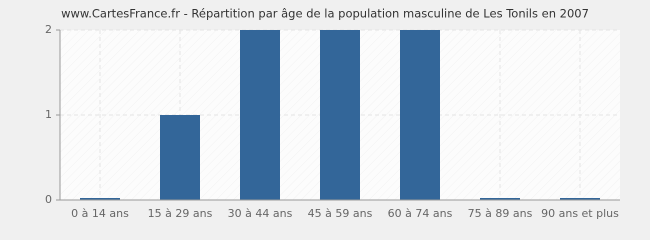 The width and height of the screenshot is (650, 240). What do you see at coordinates (260, 213) in the screenshot?
I see `x-tick-label: 30 à 44 ans` at bounding box center [260, 213].